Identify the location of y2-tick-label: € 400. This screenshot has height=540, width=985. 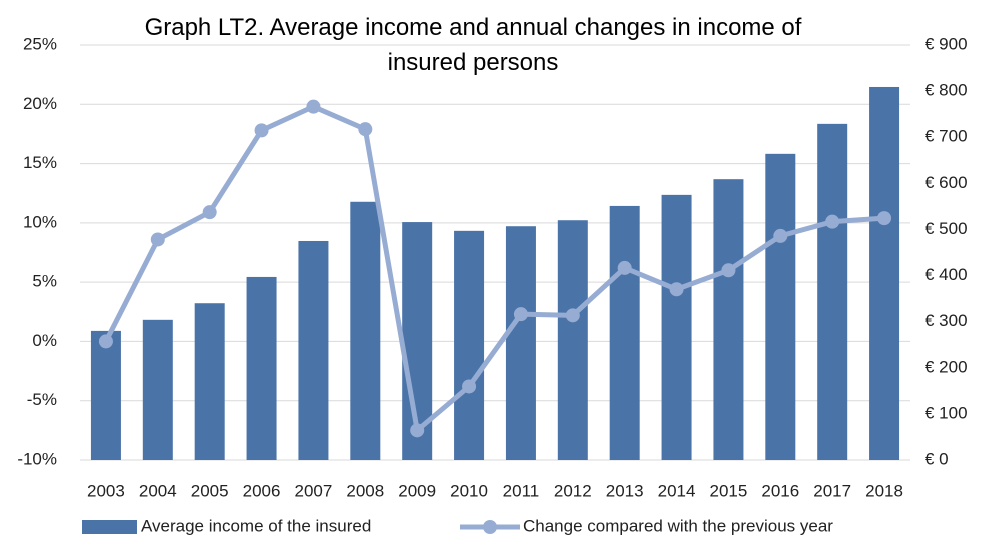
(946, 274).